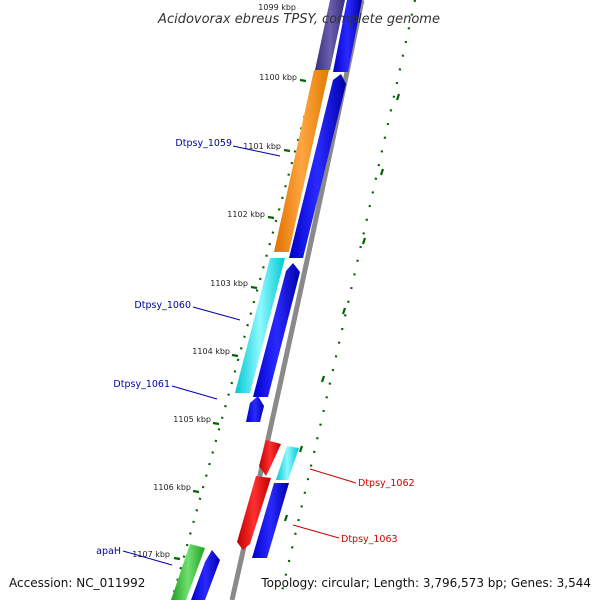  What do you see at coordinates (246, 214) in the screenshot?
I see `tick-label: 1102 kbp` at bounding box center [246, 214].